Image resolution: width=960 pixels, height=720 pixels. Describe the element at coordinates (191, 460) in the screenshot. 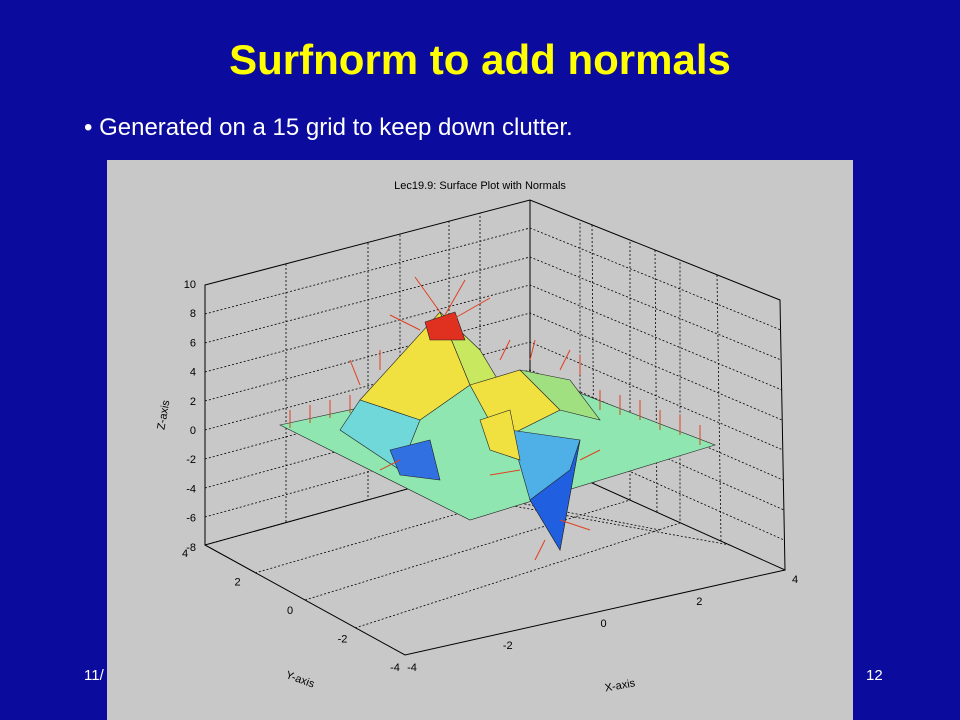

I see `z-tick-label: -2` at that location.